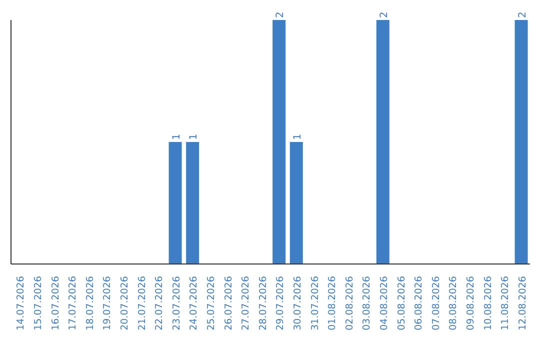  I want to click on x-tick-label: 19.07.2026, so click(108, 303).